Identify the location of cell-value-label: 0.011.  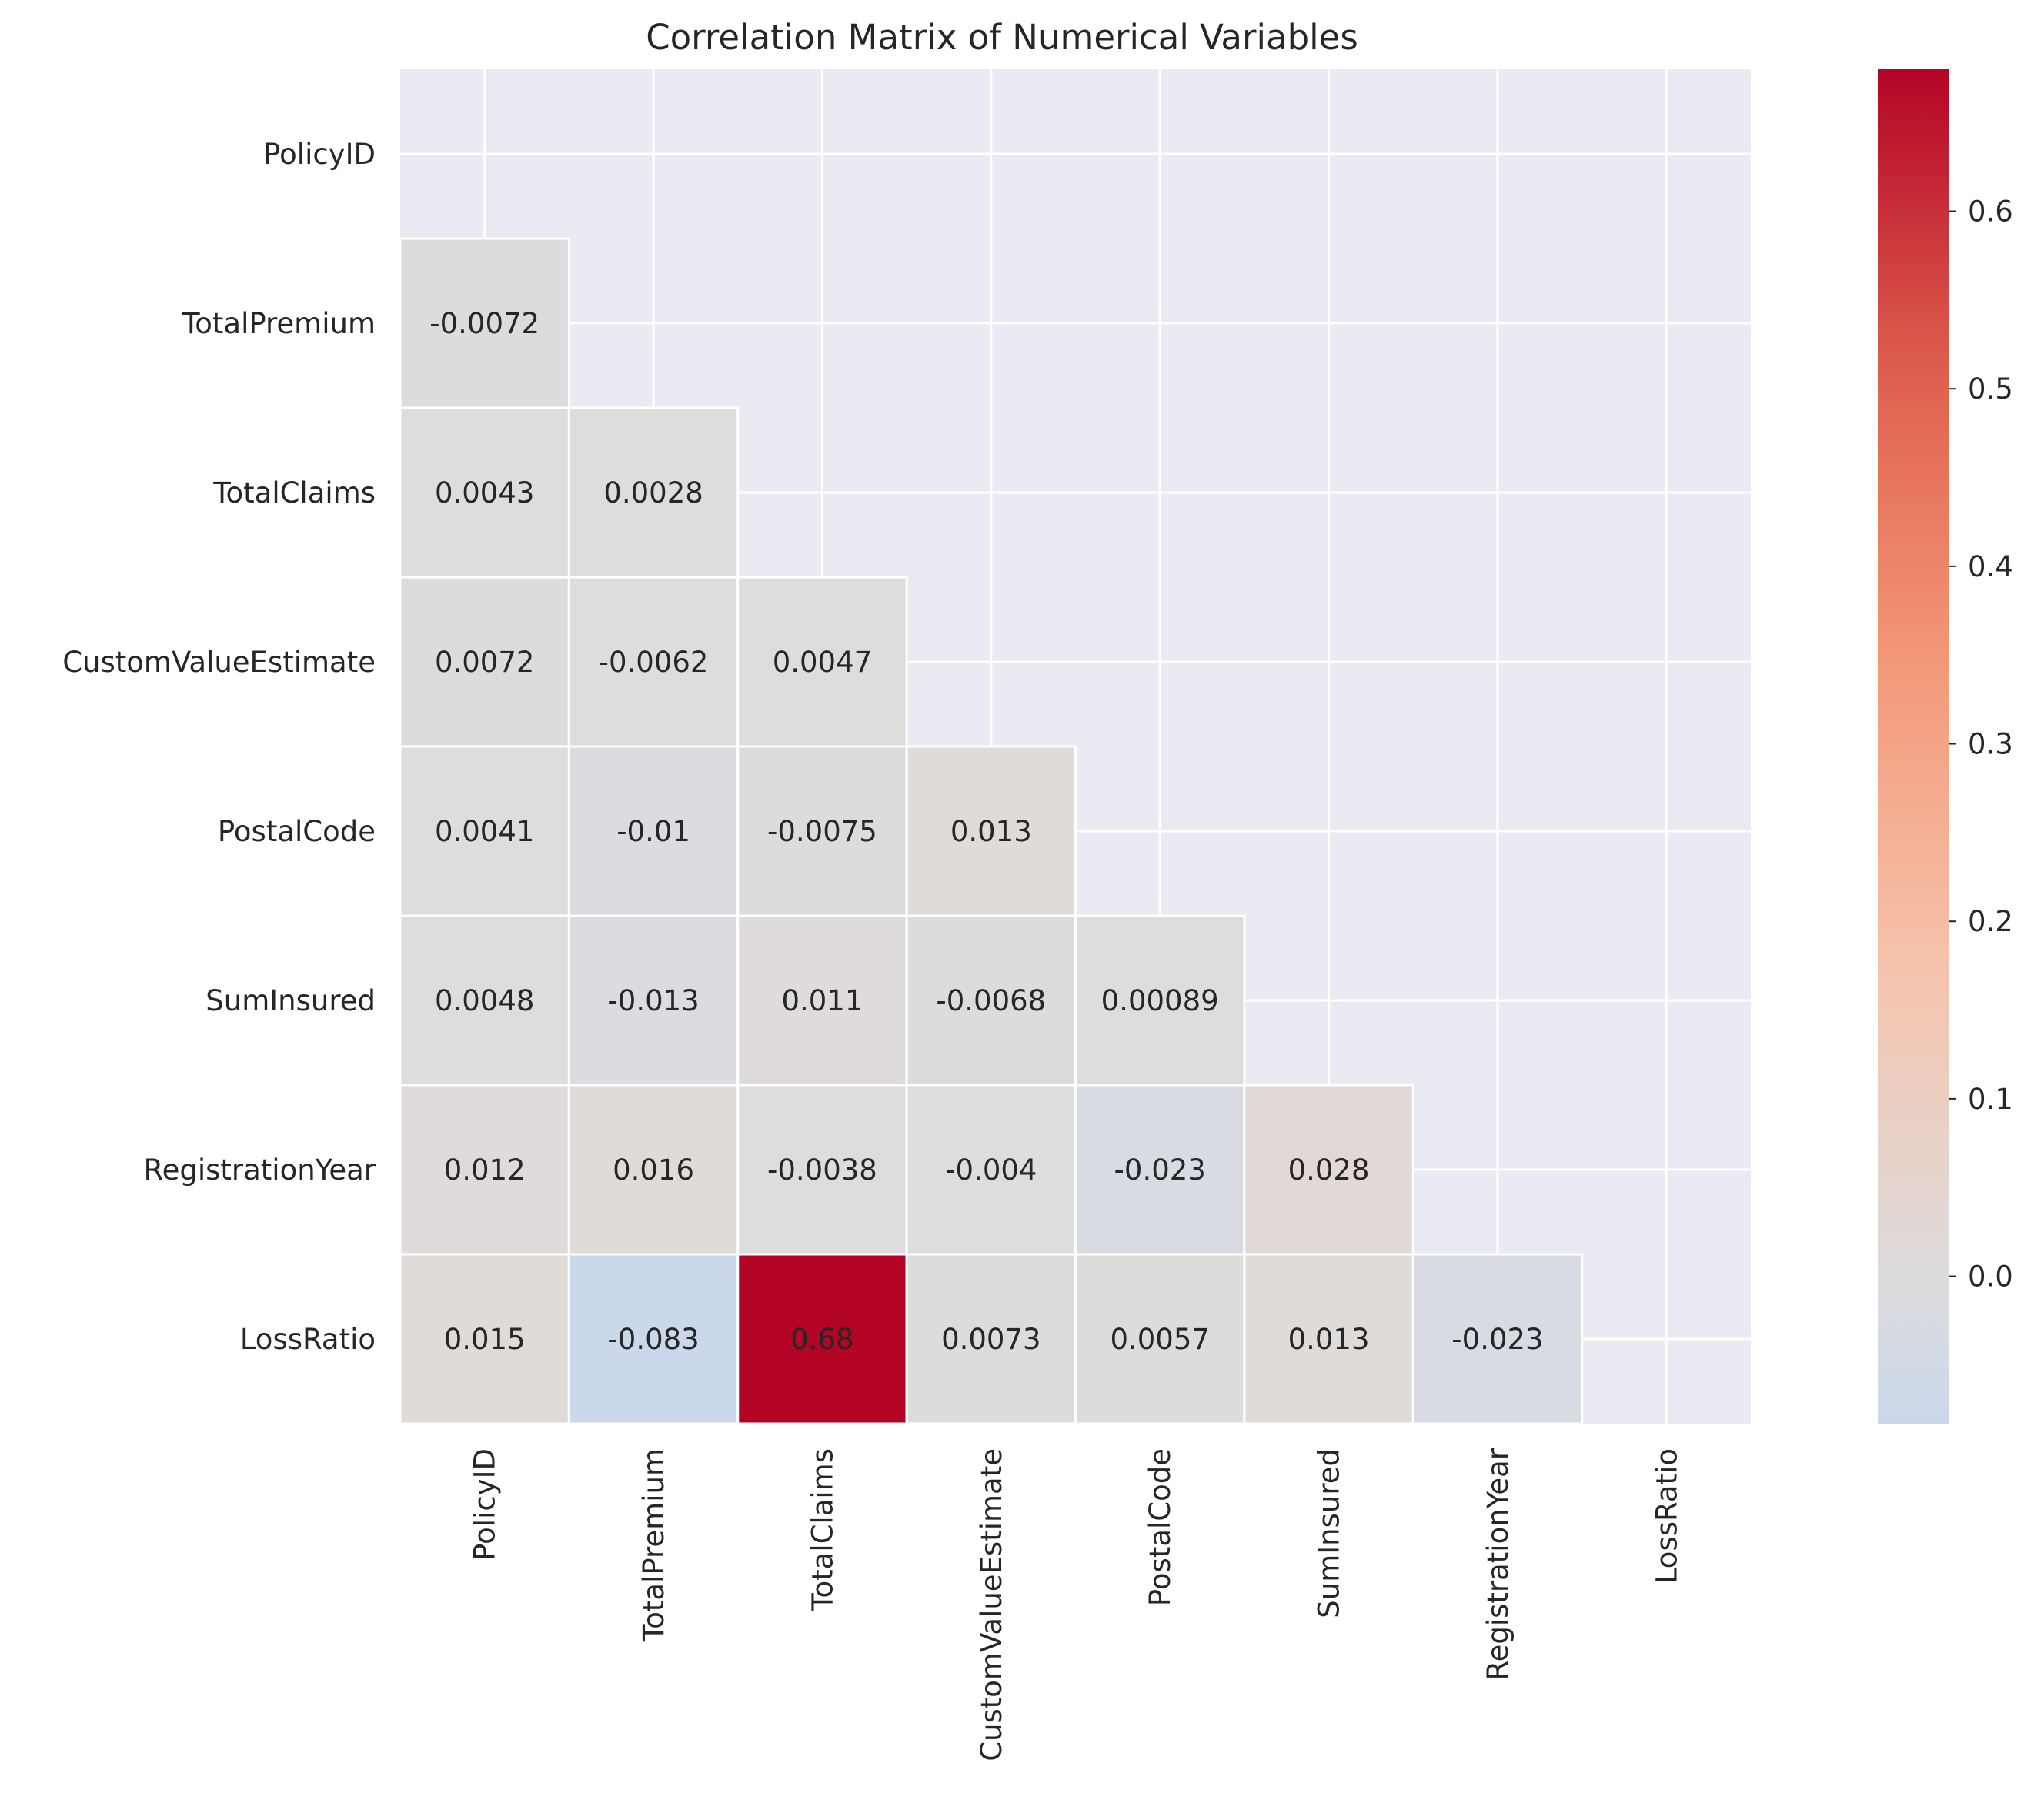
(822, 1001).